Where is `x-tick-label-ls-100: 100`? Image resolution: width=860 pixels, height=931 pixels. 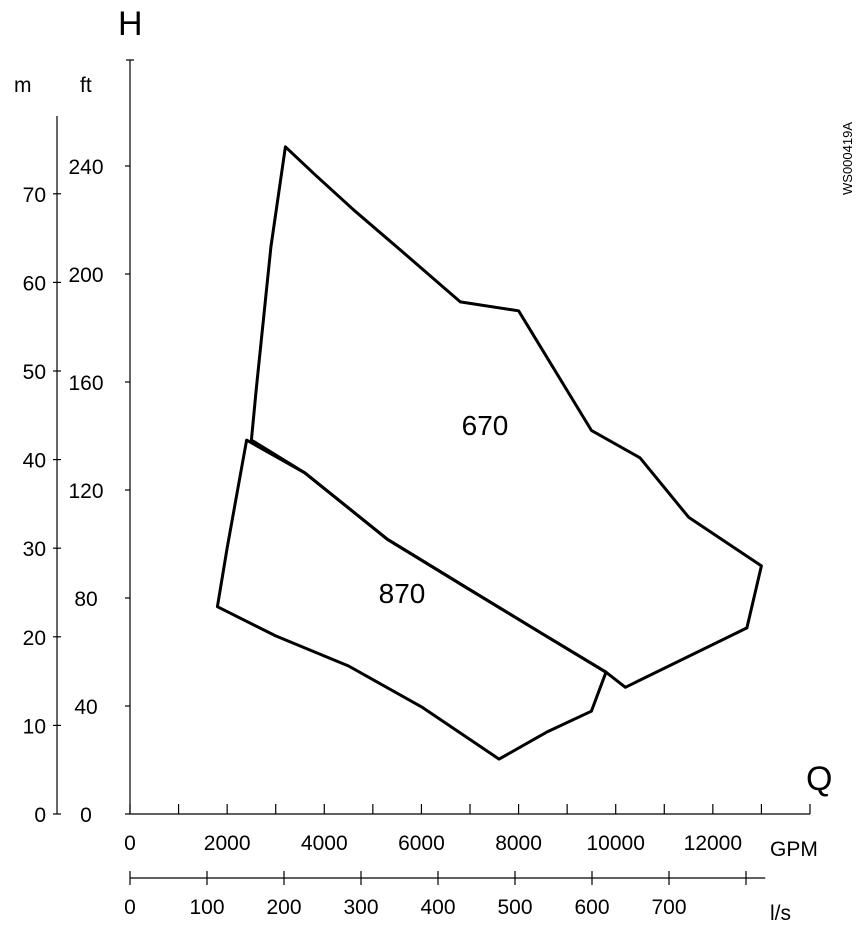
x-tick-label-ls-100: 100 is located at coordinates (206, 907).